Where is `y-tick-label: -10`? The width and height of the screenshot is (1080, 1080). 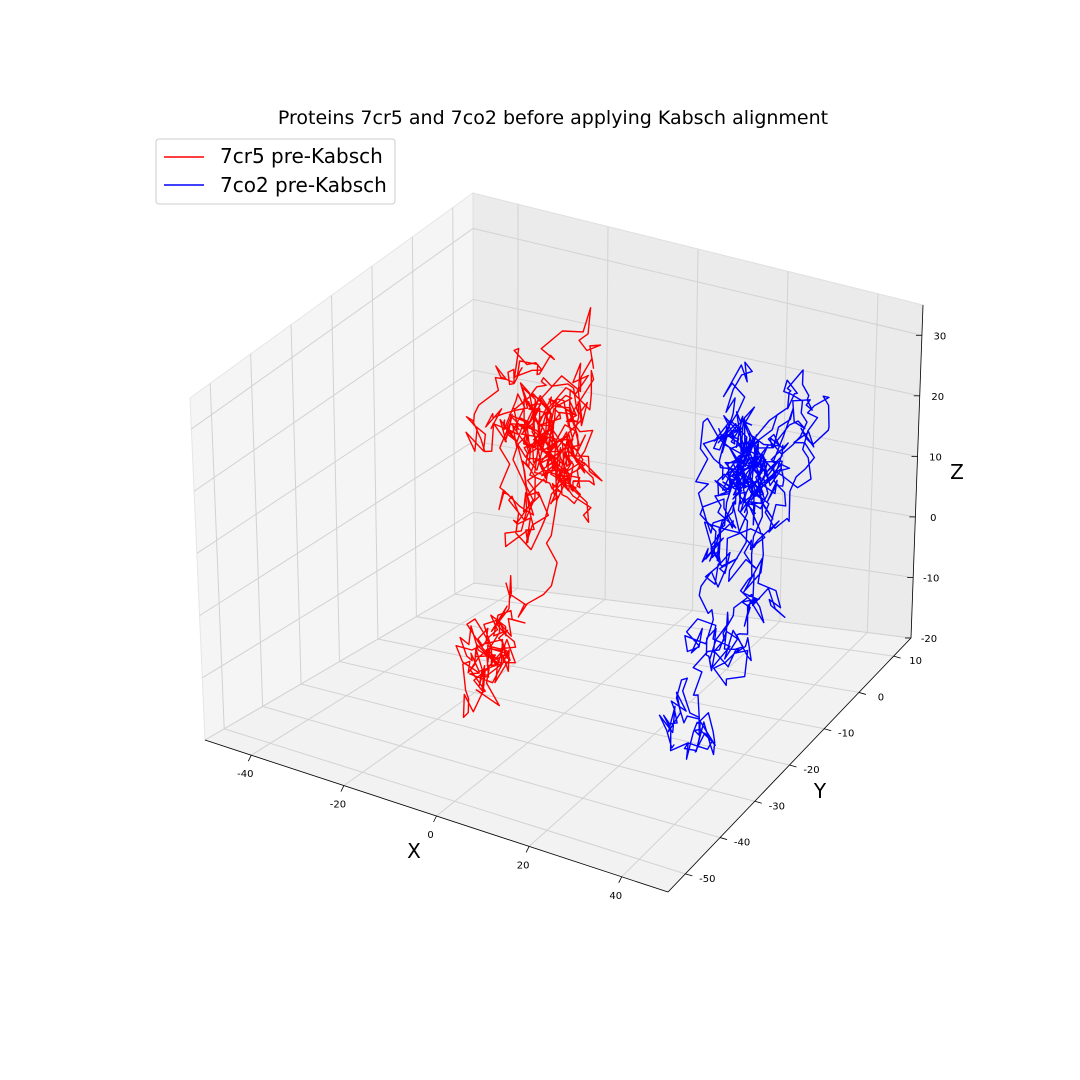
y-tick-label: -10 is located at coordinates (846, 734).